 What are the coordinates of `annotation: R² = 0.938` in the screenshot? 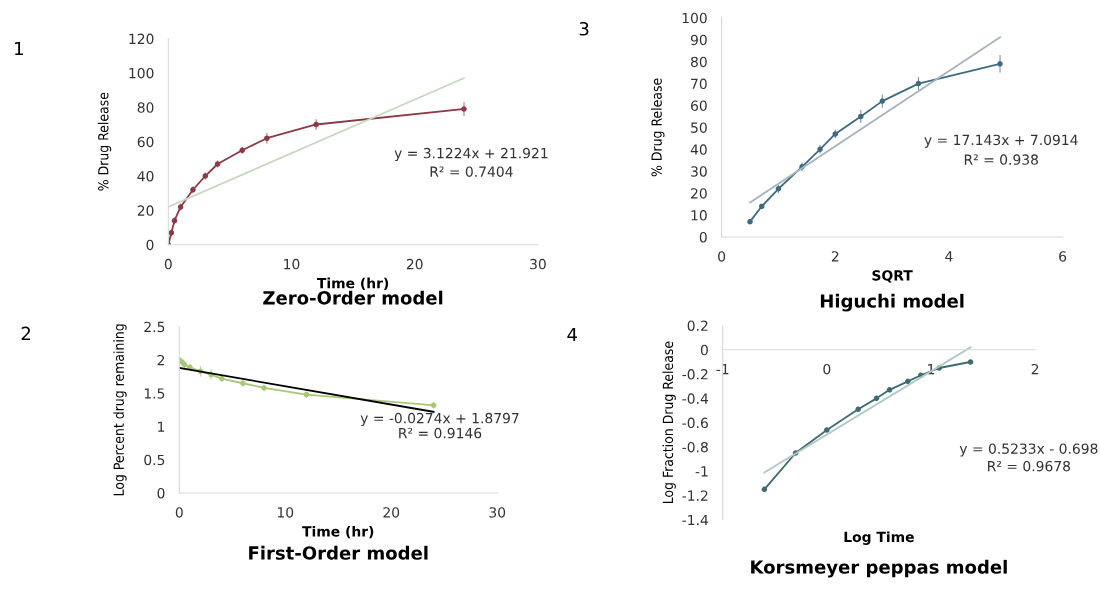 It's located at (1001, 159).